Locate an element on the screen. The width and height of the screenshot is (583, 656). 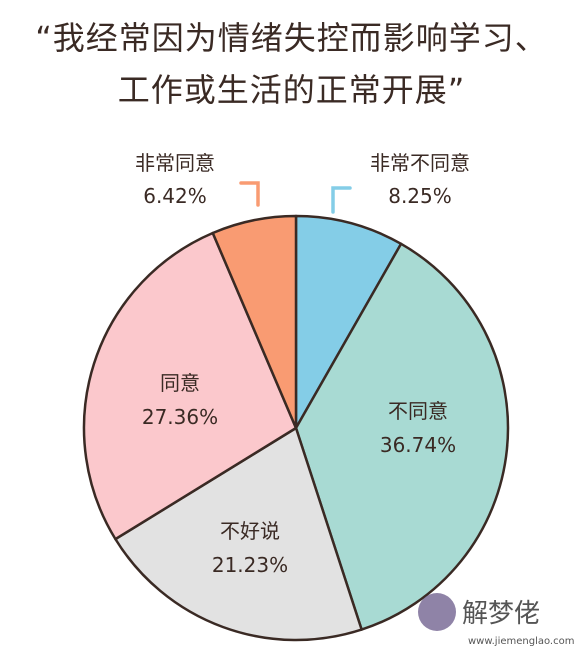
chart-title-line-2: 工作或生活的正常开展” is located at coordinates (291, 90).